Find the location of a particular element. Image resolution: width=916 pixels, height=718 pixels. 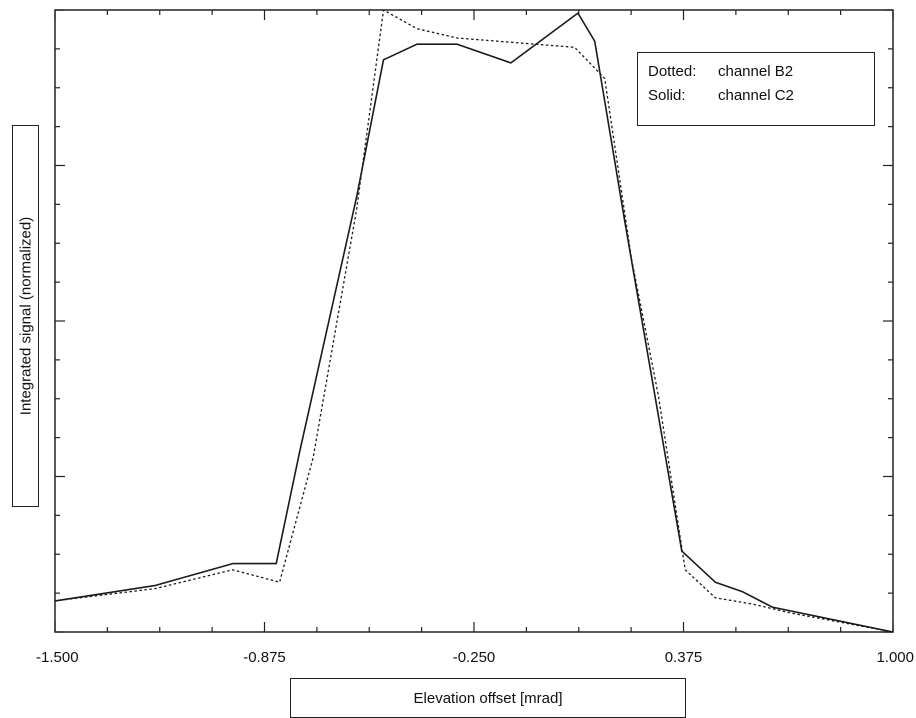

legend-item-dotted: Dotted: channel B2 is located at coordinates (756, 72).